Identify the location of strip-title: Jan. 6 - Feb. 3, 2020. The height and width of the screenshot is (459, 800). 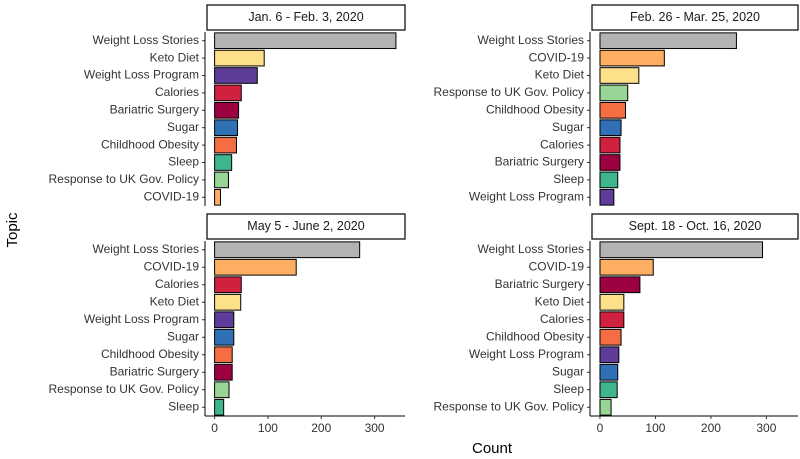
(305, 17).